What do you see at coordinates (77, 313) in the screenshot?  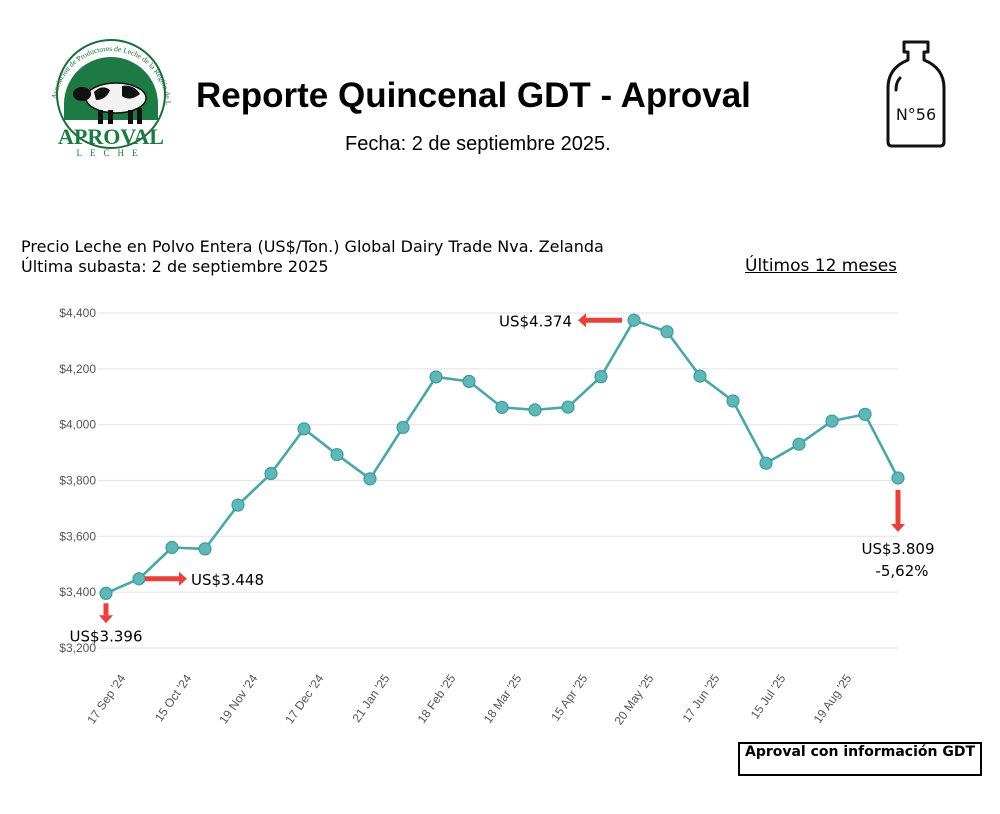 I see `y-tick-label: $4,400` at bounding box center [77, 313].